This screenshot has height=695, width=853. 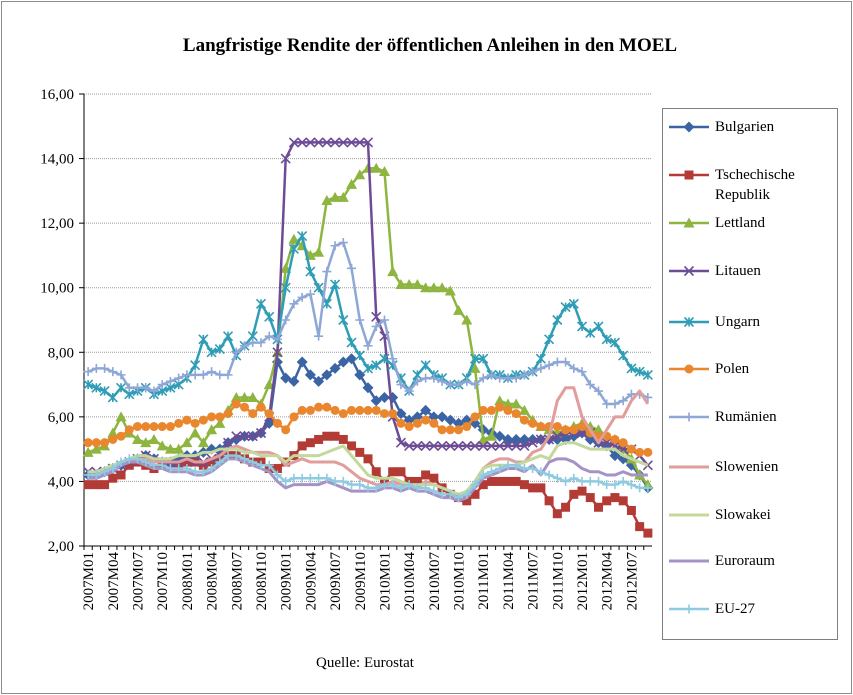 I want to click on x-tick-label: 2010M10, so click(x=460, y=581).